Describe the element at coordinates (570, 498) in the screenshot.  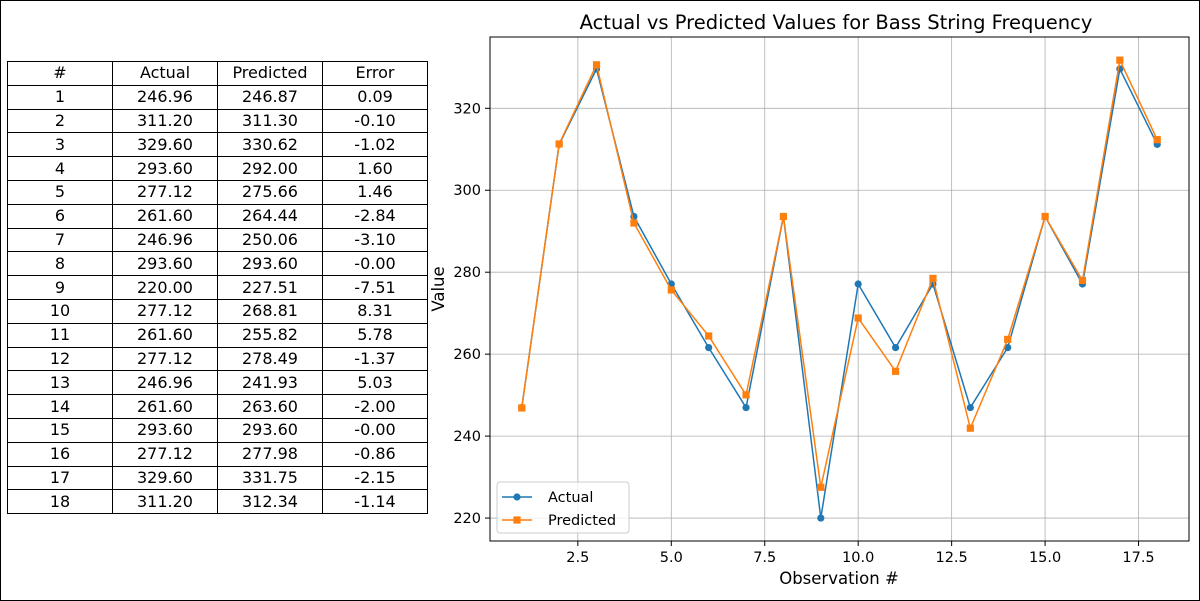
I see `legend-label-actual: Actual` at that location.